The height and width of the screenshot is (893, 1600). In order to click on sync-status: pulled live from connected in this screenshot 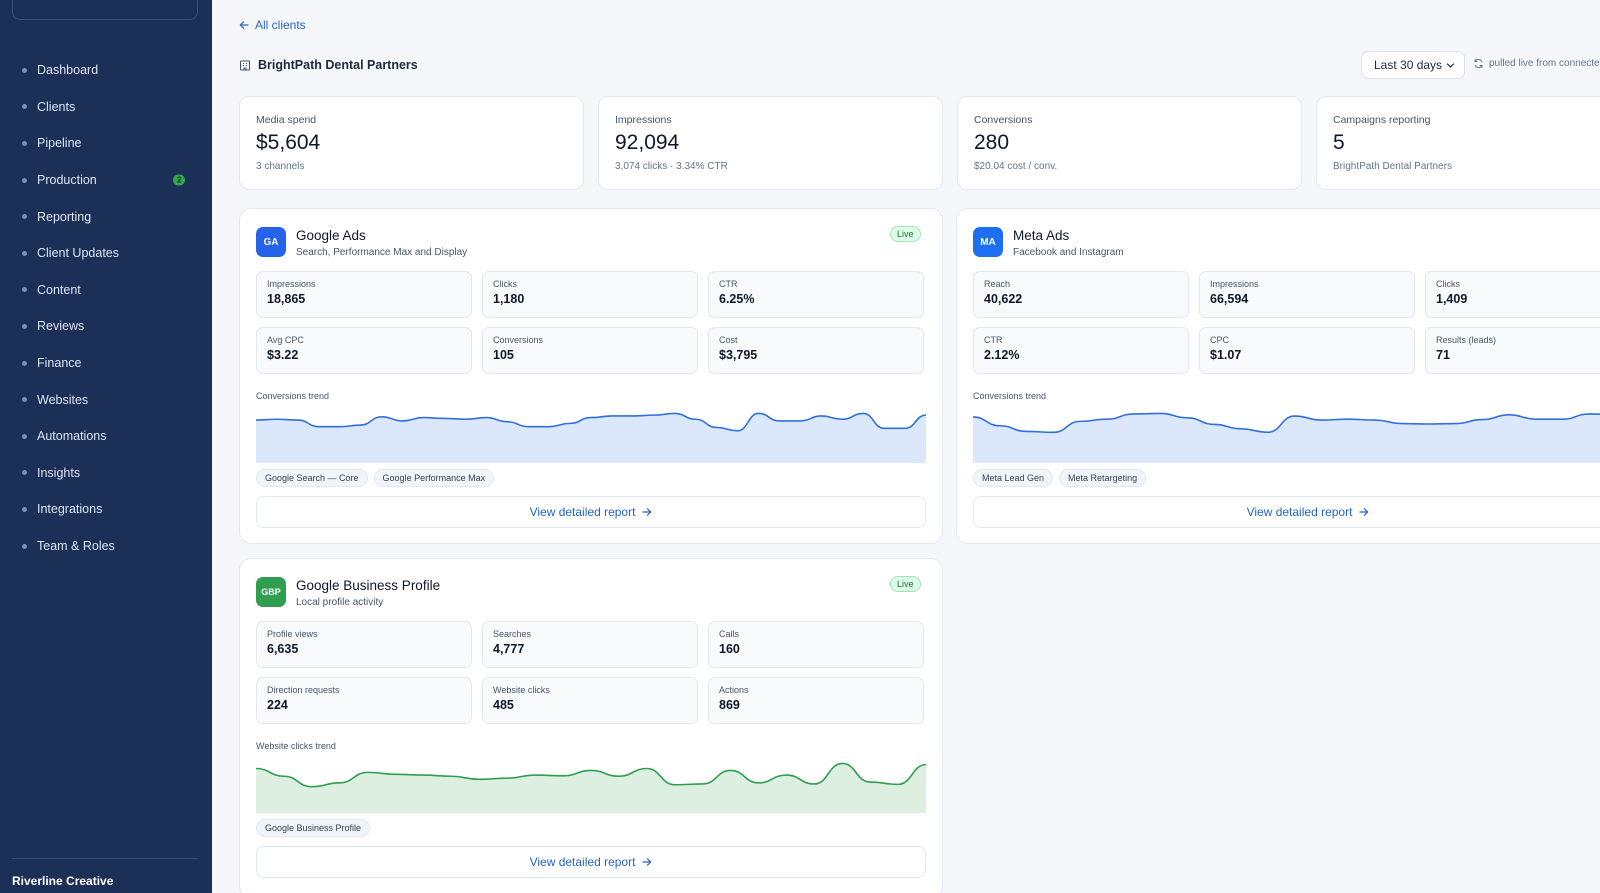, I will do `click(1536, 63)`.